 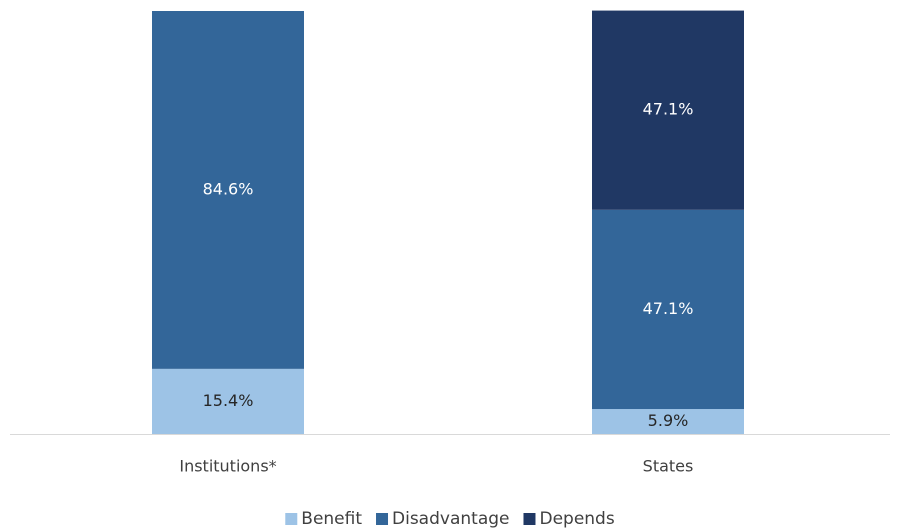 I want to click on x-tick-label: Institutions*, so click(x=227, y=466).